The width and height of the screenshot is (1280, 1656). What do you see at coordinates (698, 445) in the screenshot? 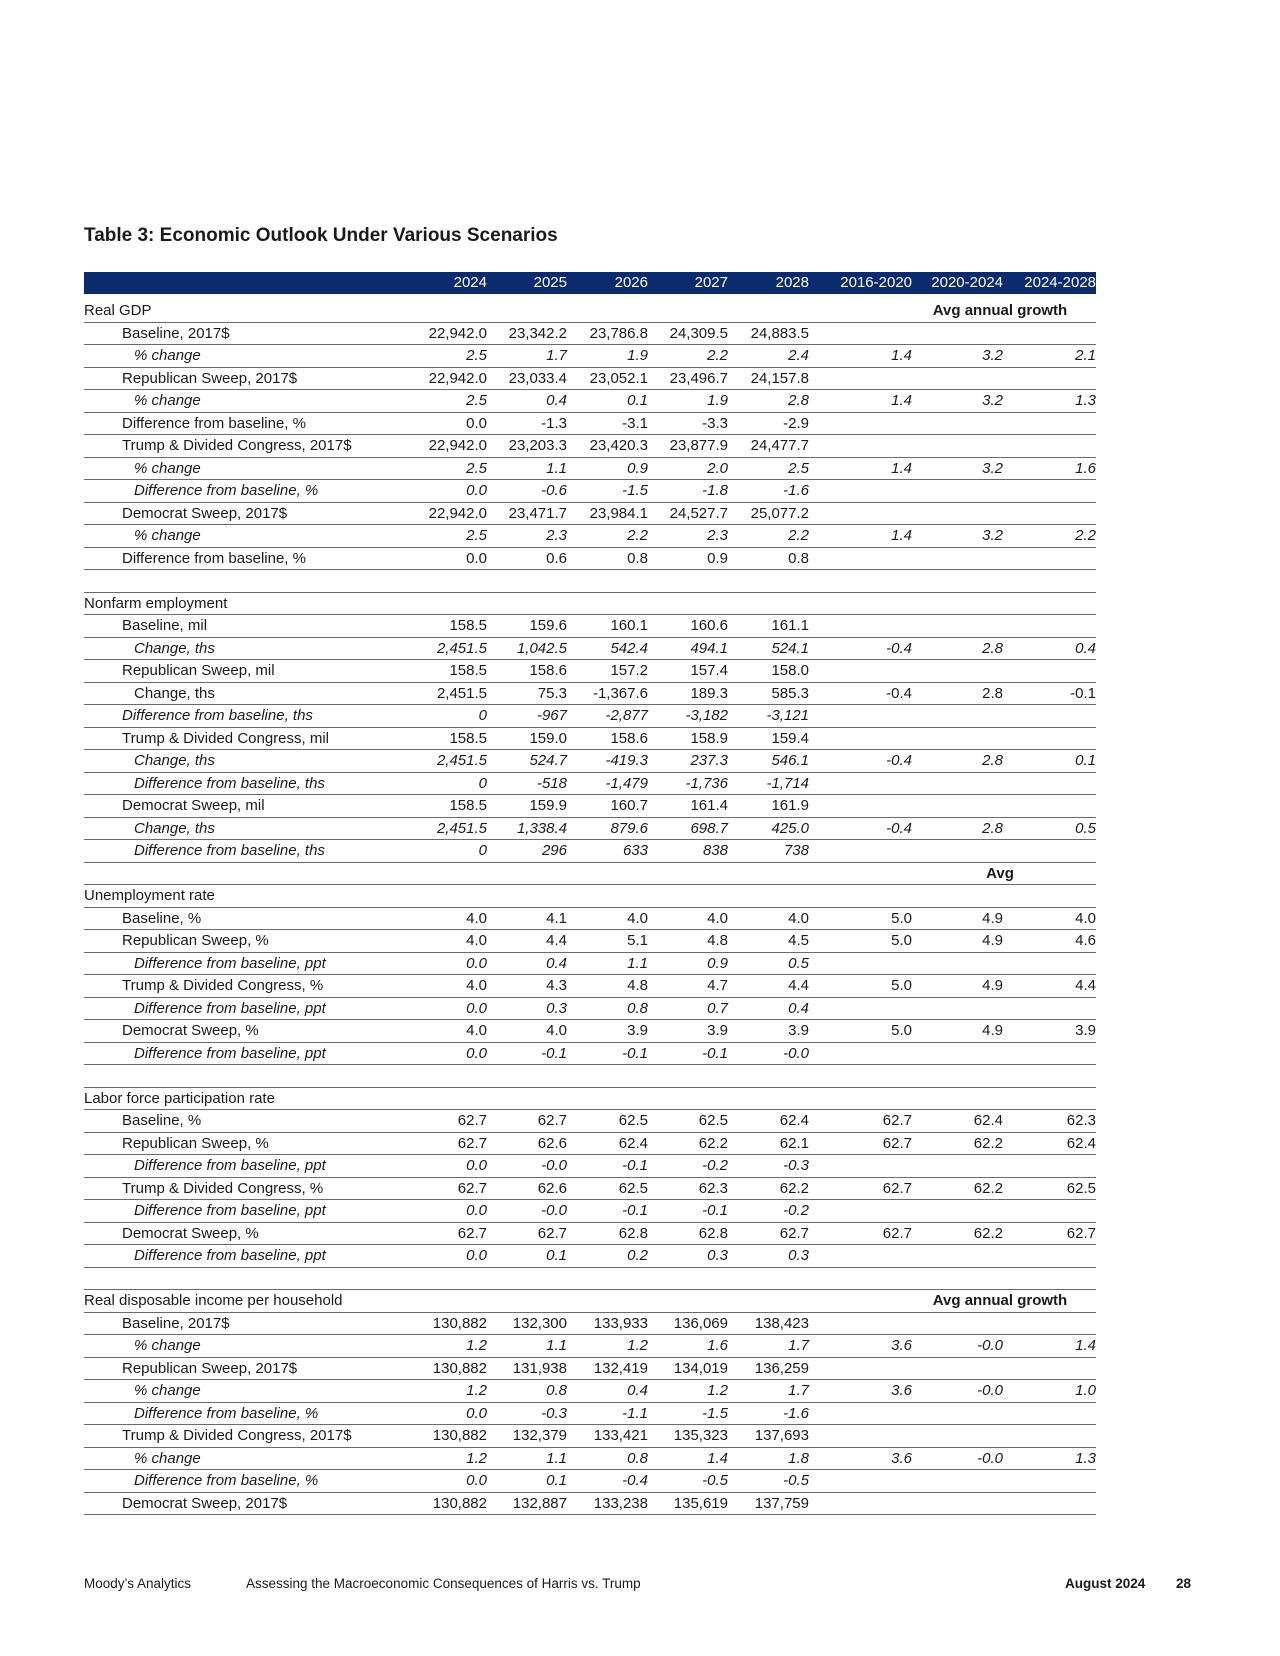
I see `cell: 23,877.9` at bounding box center [698, 445].